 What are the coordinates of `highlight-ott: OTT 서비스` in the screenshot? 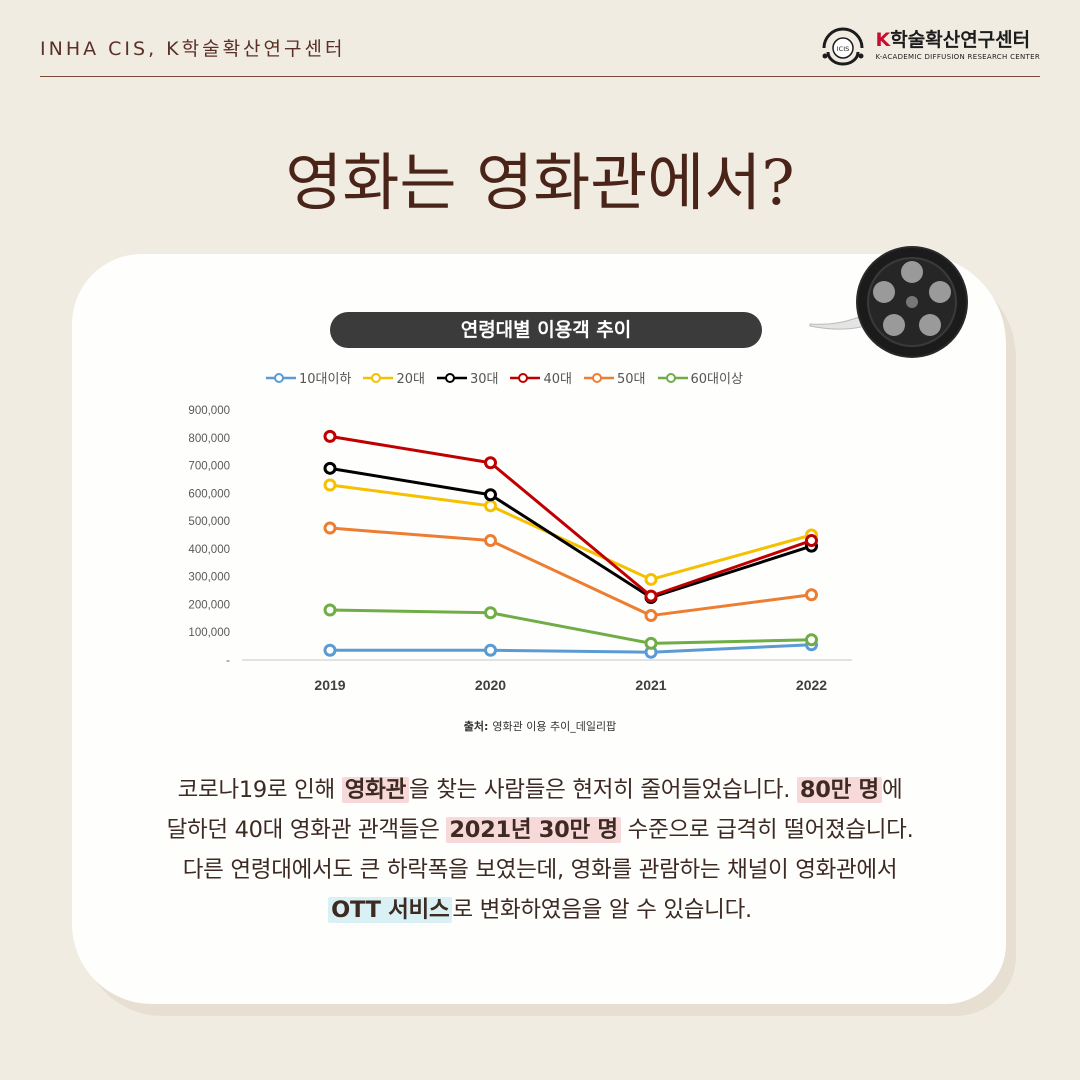 It's located at (390, 910).